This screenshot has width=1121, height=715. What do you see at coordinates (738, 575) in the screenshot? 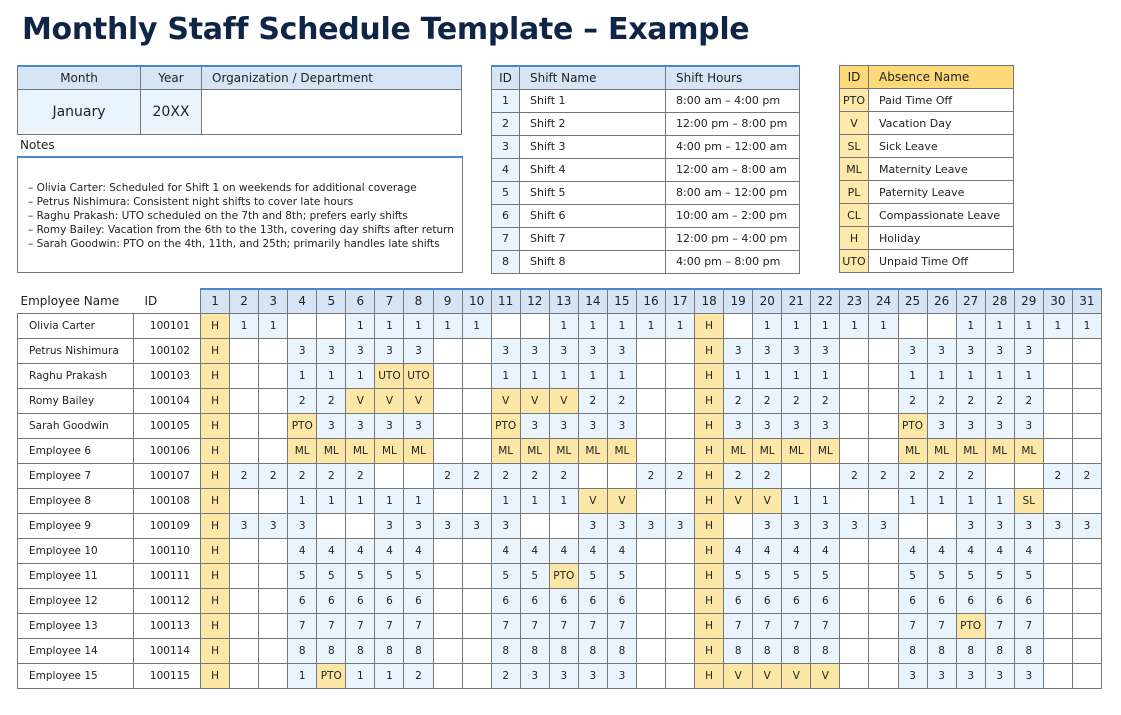
I see `schedule-cell: 5` at bounding box center [738, 575].